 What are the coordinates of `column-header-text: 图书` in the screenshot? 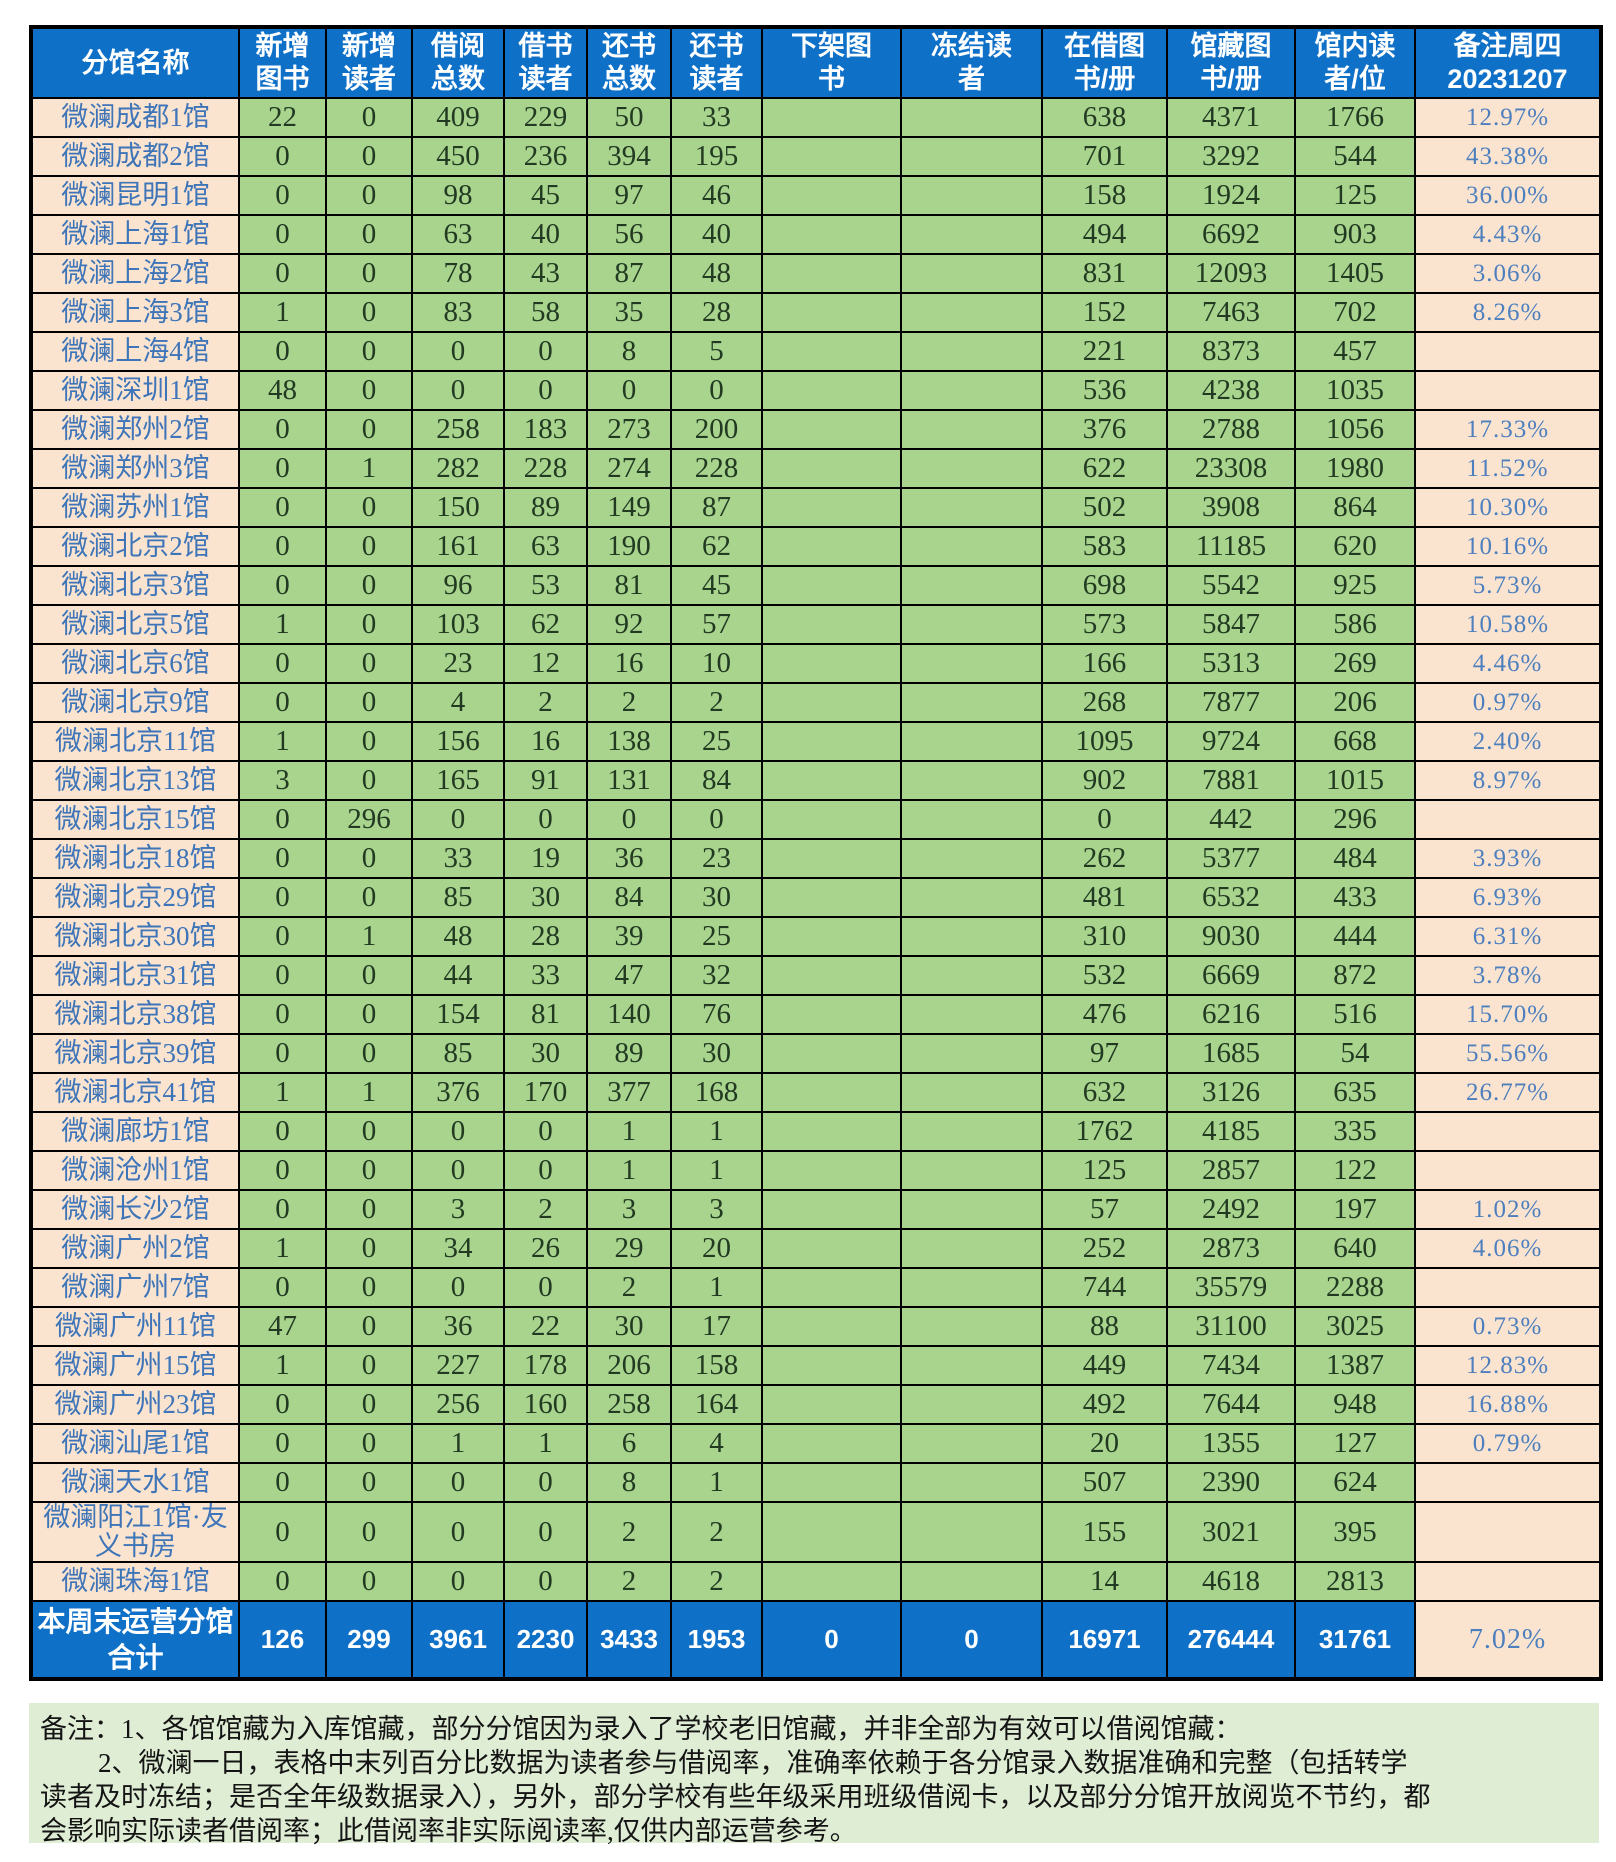 It's located at (282, 79).